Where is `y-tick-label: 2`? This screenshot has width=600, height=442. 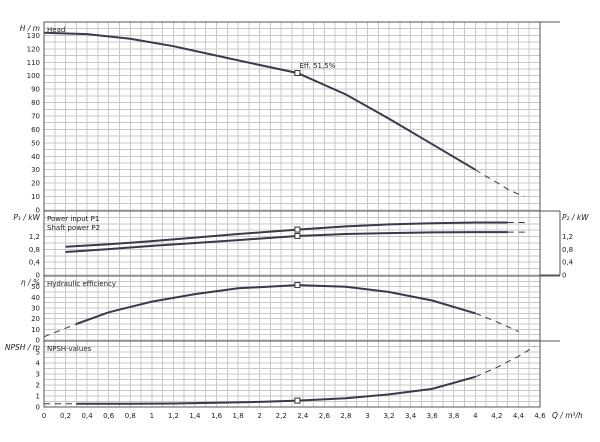
y-tick-label: 2 is located at coordinates (38, 386).